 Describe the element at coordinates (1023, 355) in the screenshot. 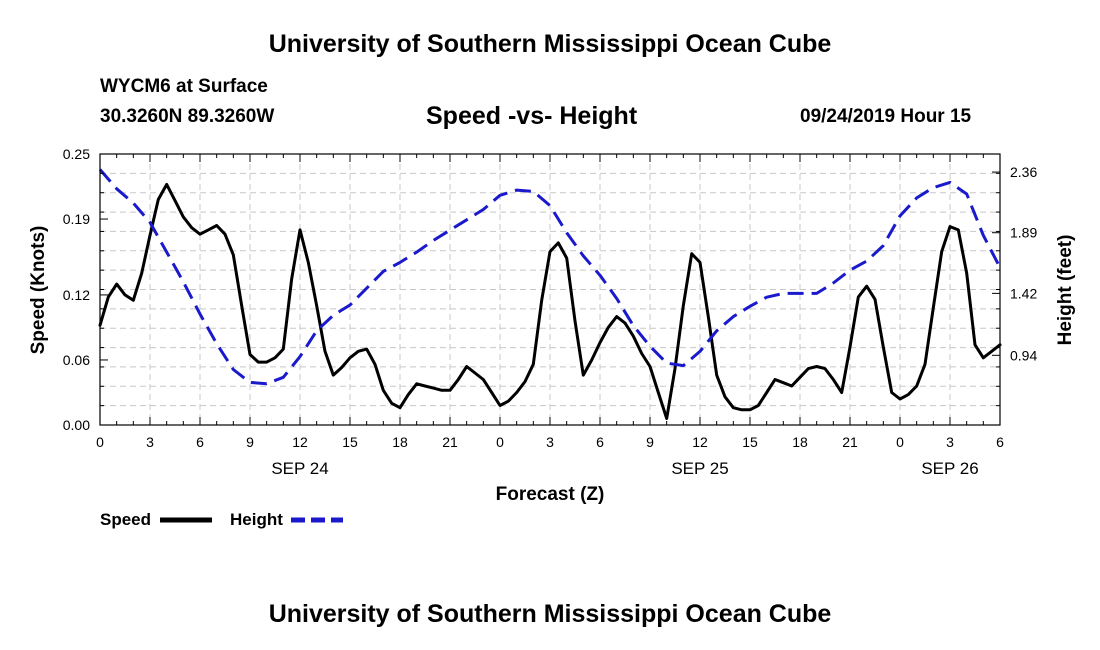

I see `right-tick-label: 0.94` at that location.